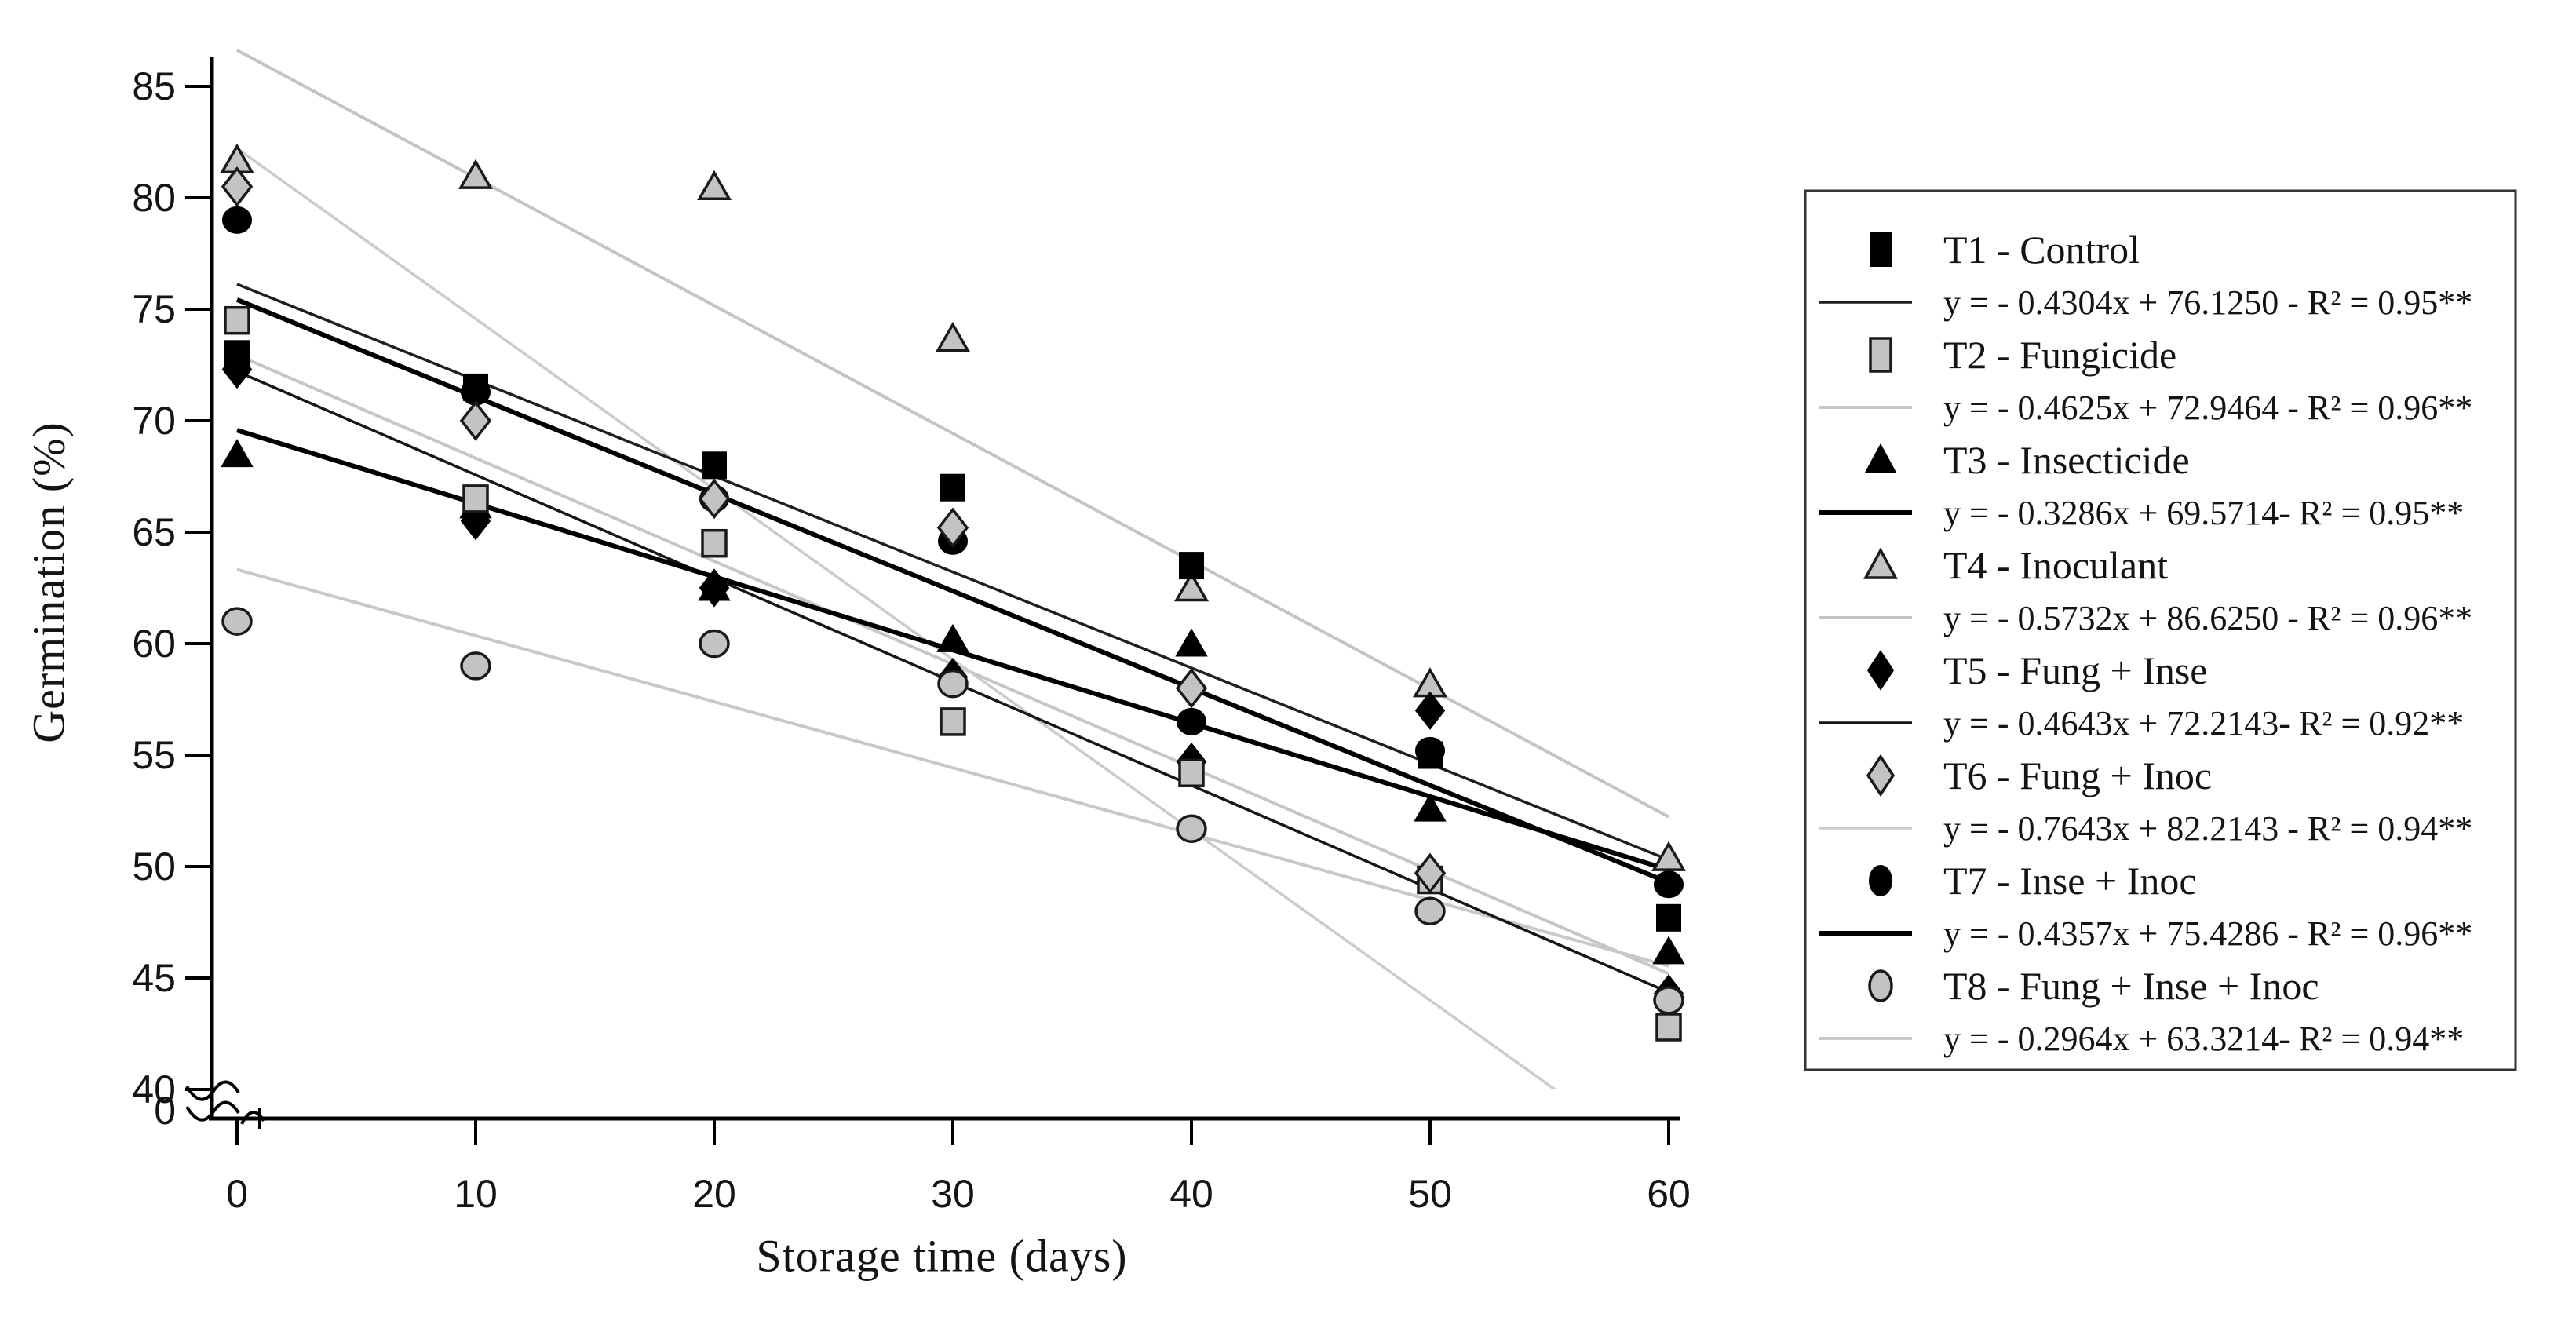 The width and height of the screenshot is (2576, 1343). Describe the element at coordinates (2207, 934) in the screenshot. I see `legend-equation-T7: y = - 0.4357x + 75.4286 - R² = 0.96**` at that location.